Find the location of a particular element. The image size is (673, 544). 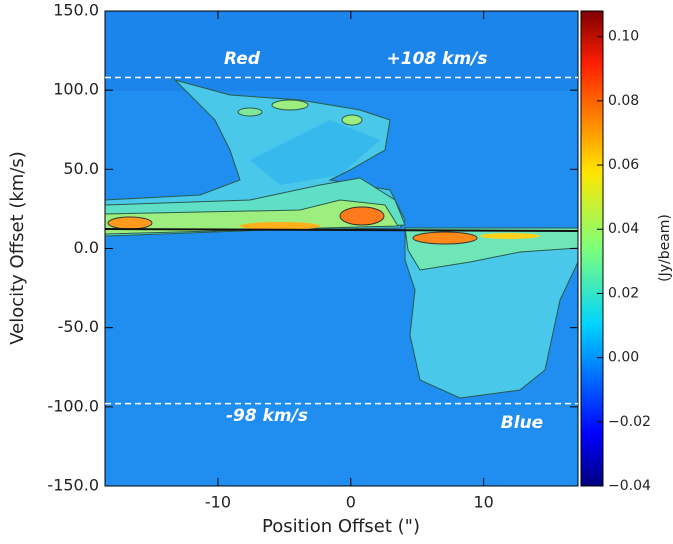

annotation: Blue is located at coordinates (522, 423).